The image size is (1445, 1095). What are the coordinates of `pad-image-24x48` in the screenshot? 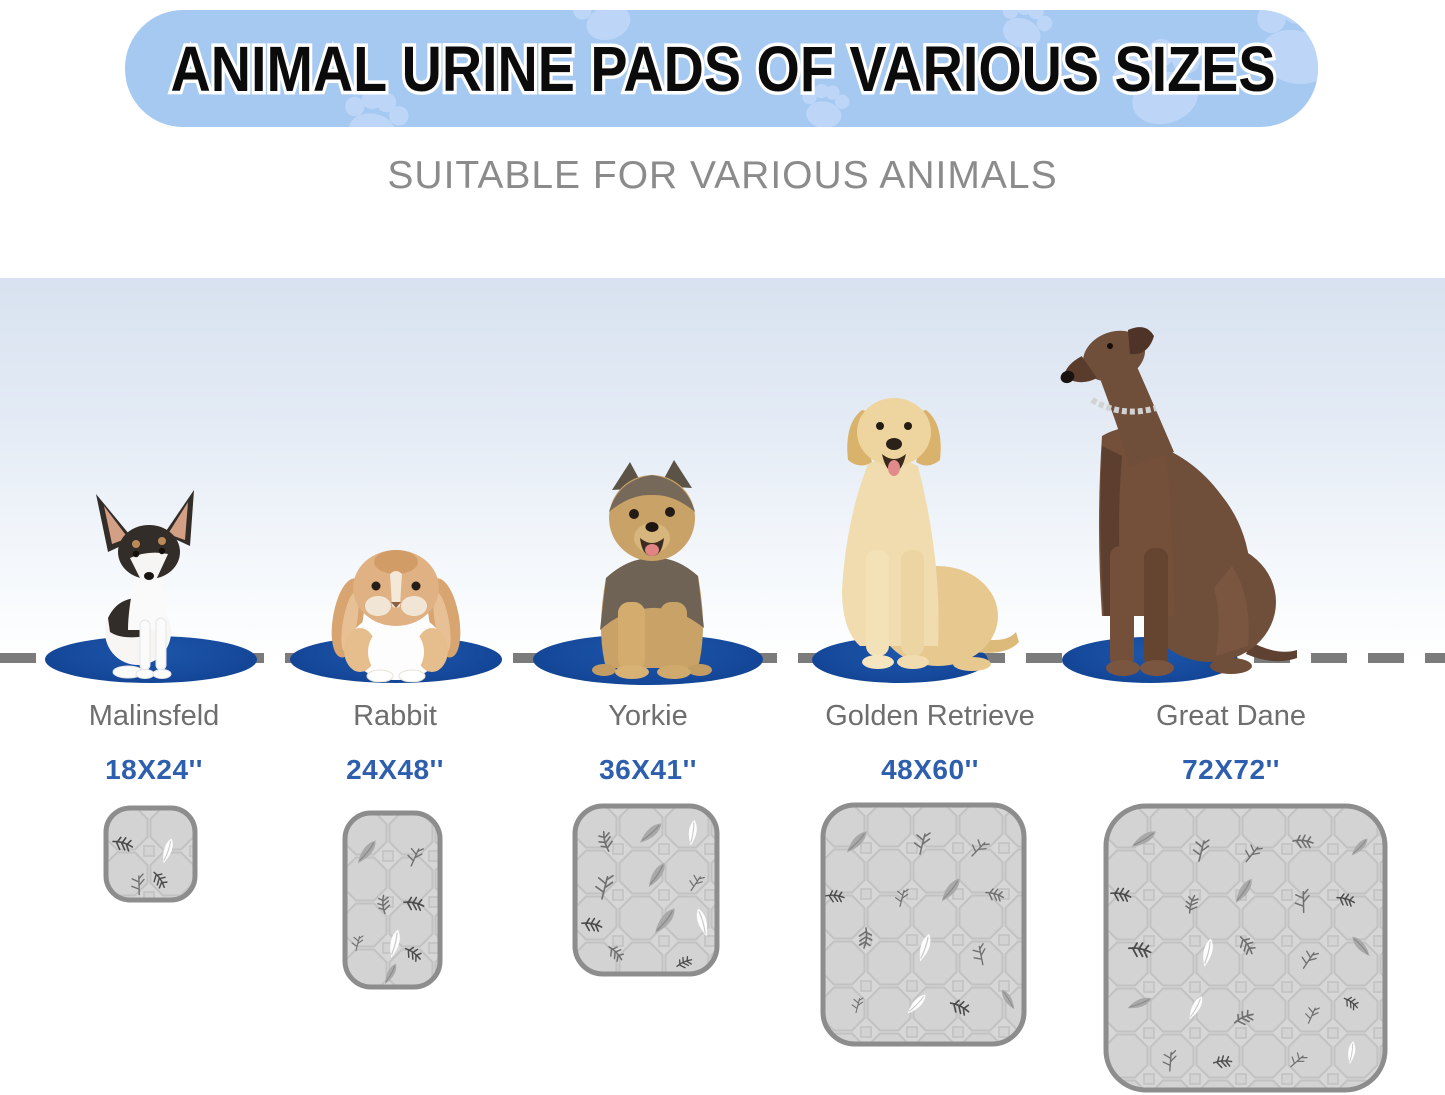 It's located at (392, 900).